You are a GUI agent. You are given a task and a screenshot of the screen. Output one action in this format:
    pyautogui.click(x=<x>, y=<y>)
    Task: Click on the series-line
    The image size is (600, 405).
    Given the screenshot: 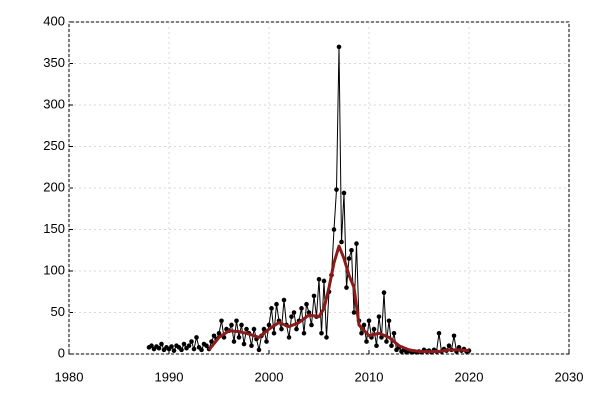 What is the action you would take?
    pyautogui.click(x=338, y=299)
    